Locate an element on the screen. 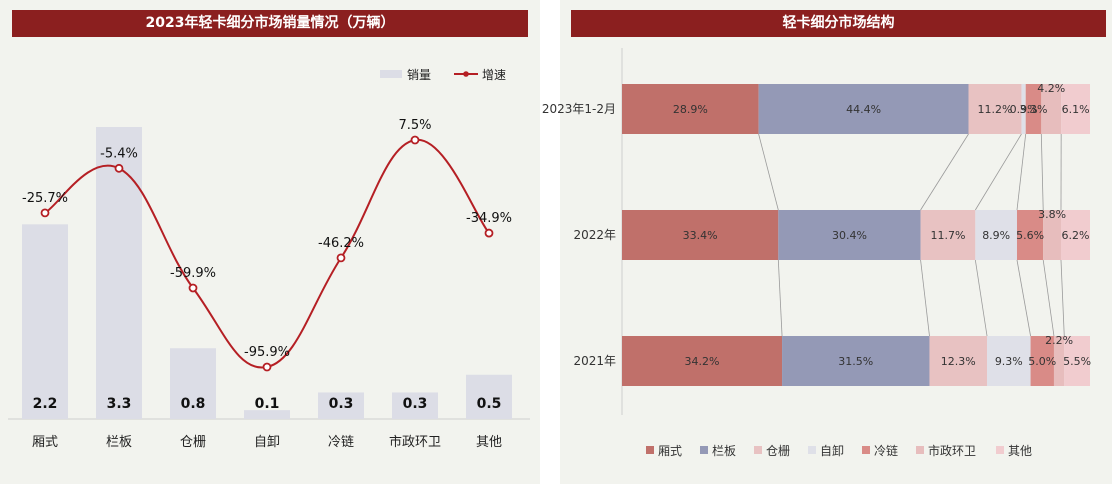  segment-value-label: 6.2% is located at coordinates (1076, 235).